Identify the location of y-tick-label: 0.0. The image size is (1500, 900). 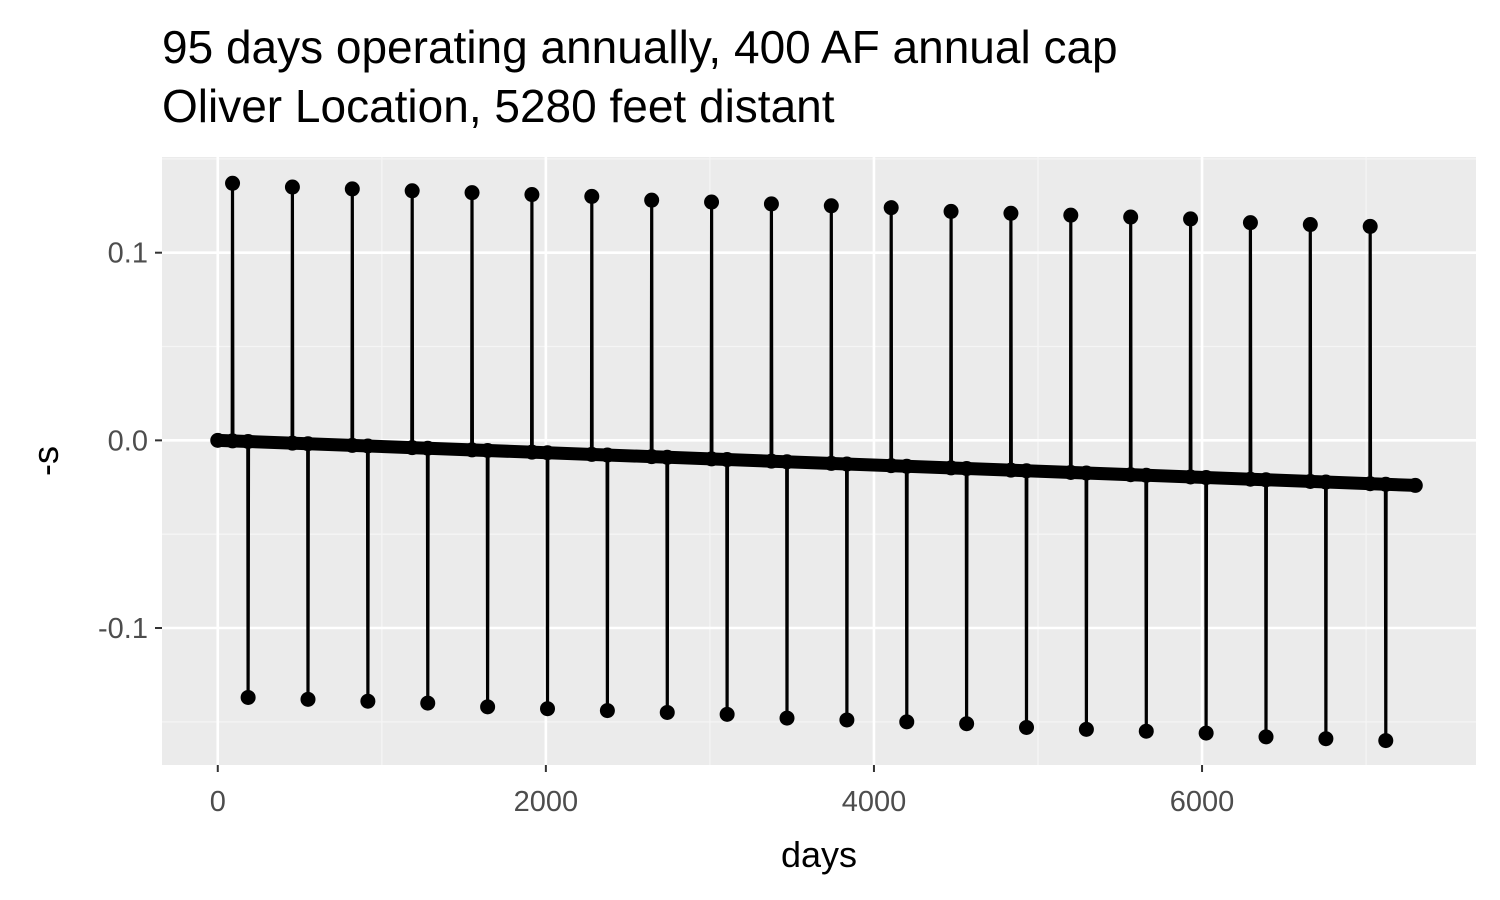
(128, 441).